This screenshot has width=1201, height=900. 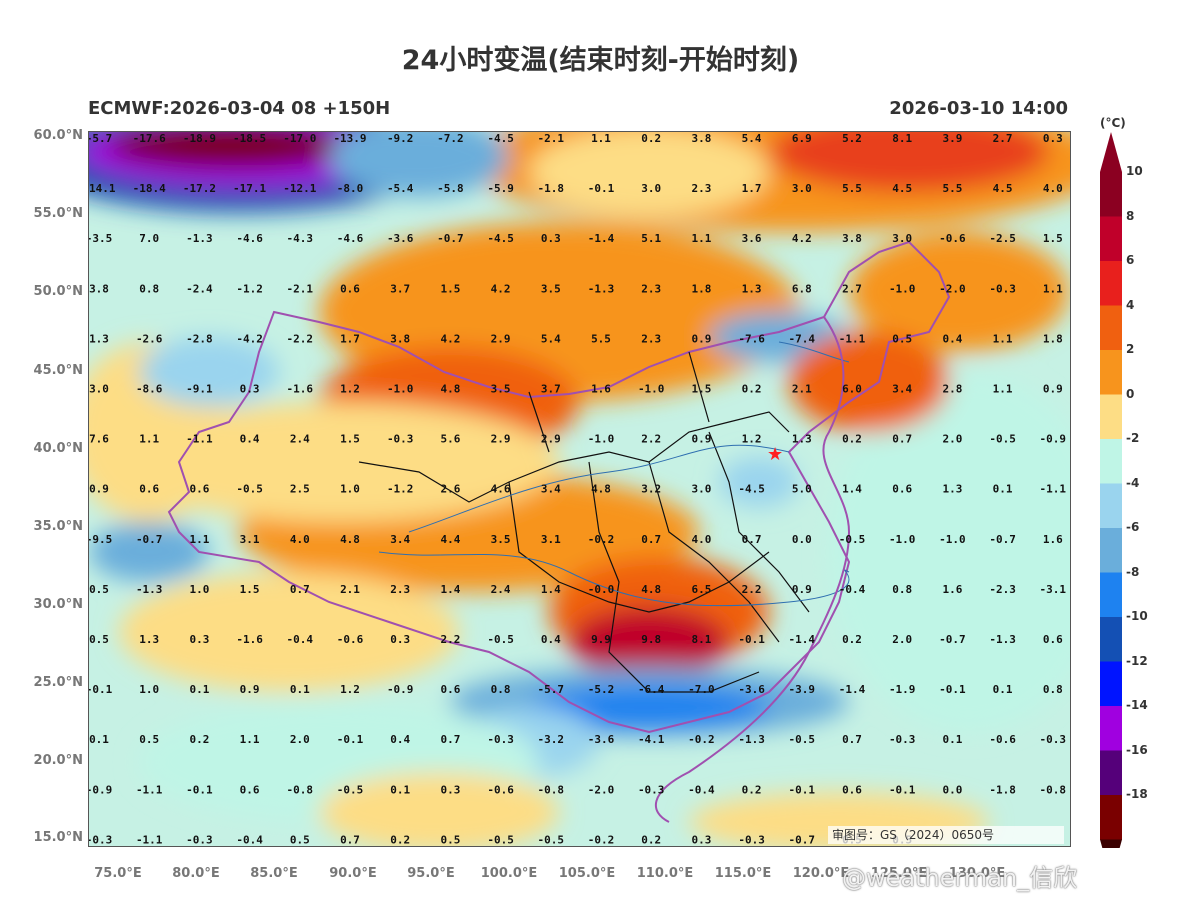 What do you see at coordinates (1137, 794) in the screenshot?
I see `colorbar-tick-label: -18` at bounding box center [1137, 794].